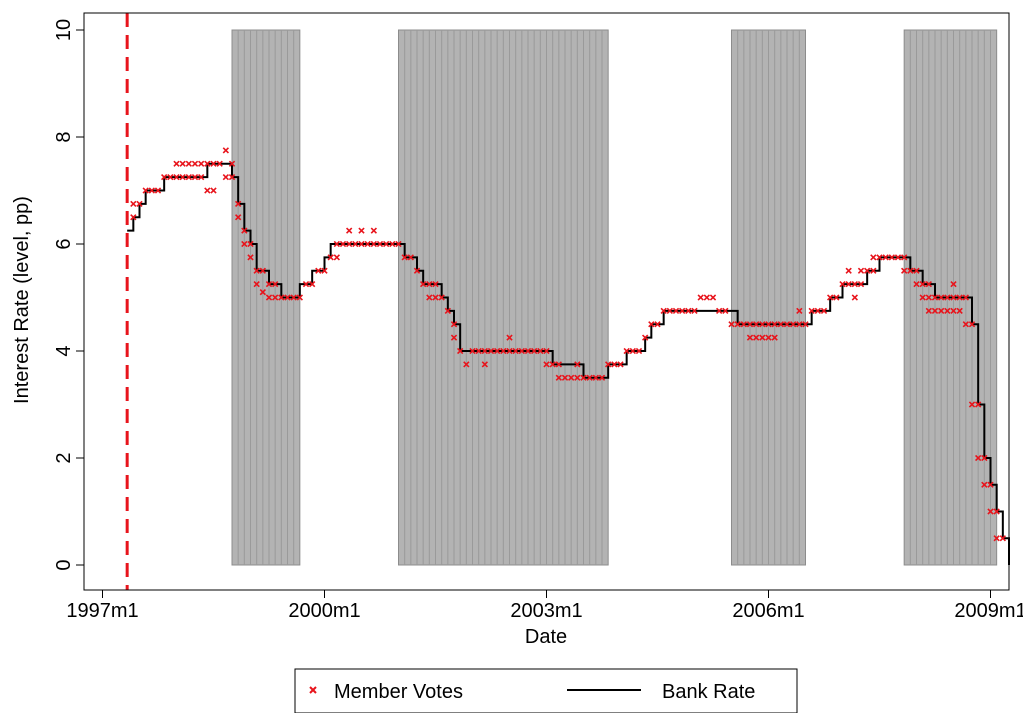 This screenshot has height=713, width=1023. What do you see at coordinates (544, 606) in the screenshot?
I see `x-axis: 1997m1 2000m1 2003m1 2006m1 2009m1` at bounding box center [544, 606].